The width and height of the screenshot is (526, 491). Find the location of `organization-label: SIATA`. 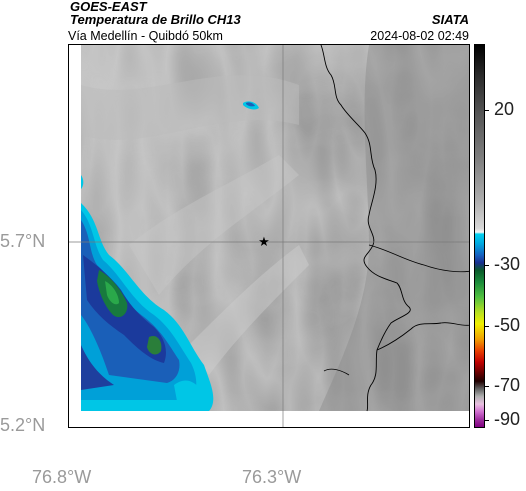

organization-label: SIATA is located at coordinates (450, 19).